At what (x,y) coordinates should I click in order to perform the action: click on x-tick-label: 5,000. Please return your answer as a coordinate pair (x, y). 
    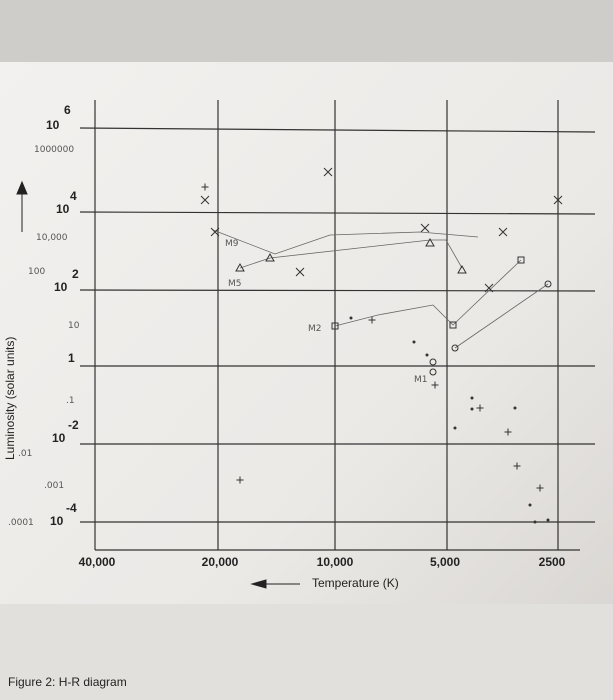
    Looking at the image, I should click on (445, 562).